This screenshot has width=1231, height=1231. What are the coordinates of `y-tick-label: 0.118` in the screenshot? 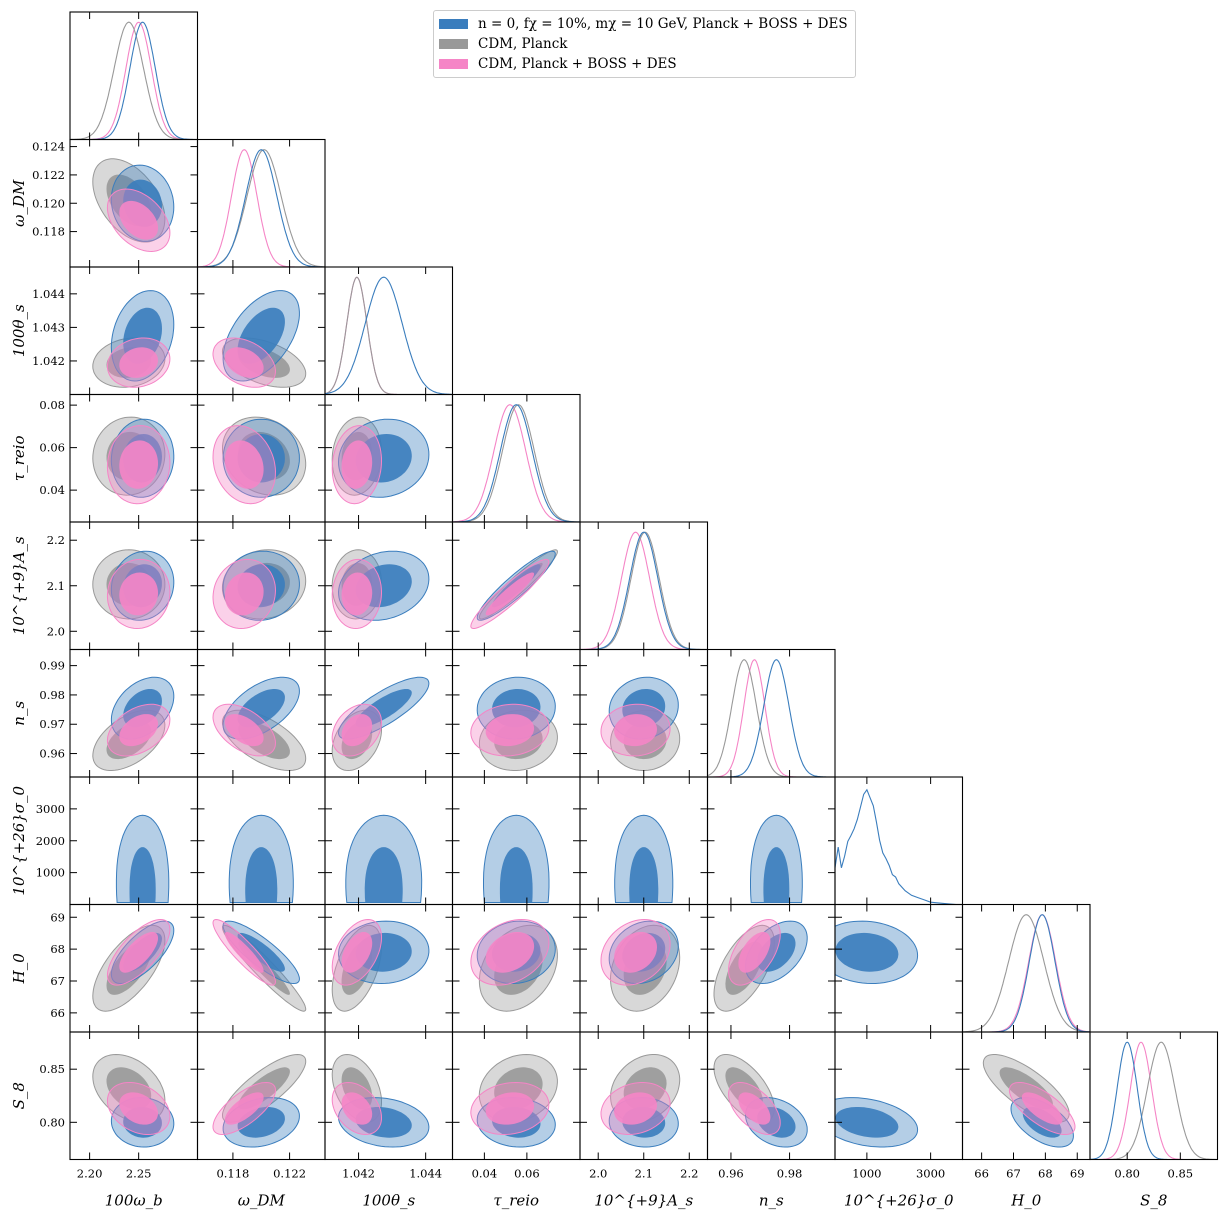 It's located at (48, 232).